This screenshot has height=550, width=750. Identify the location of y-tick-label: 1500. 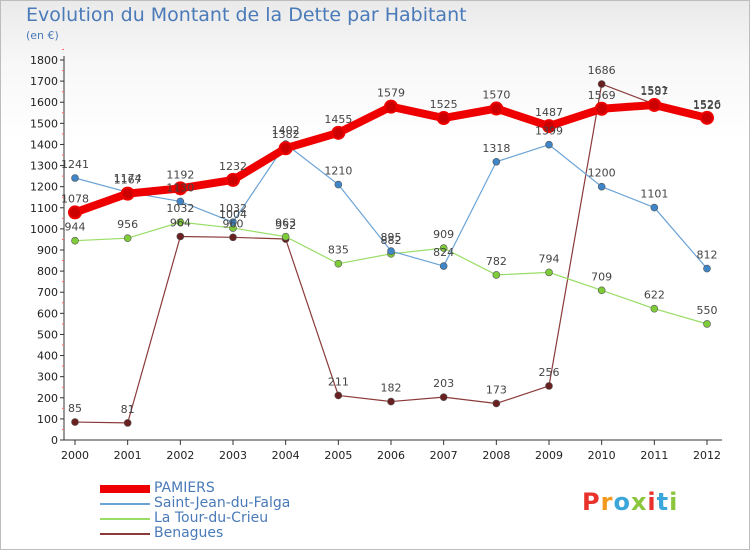
(44, 123).